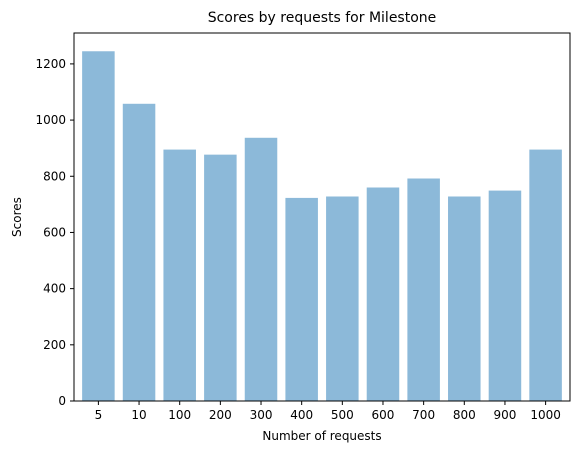 The width and height of the screenshot is (580, 457). I want to click on x-tick-label: 400, so click(301, 415).